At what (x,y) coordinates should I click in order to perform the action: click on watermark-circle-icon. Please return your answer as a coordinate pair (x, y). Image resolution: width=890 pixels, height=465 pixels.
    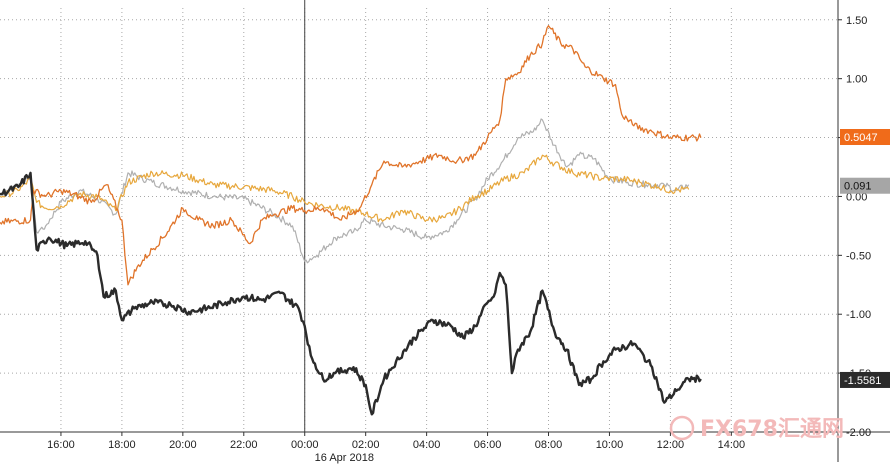
    Looking at the image, I should click on (682, 428).